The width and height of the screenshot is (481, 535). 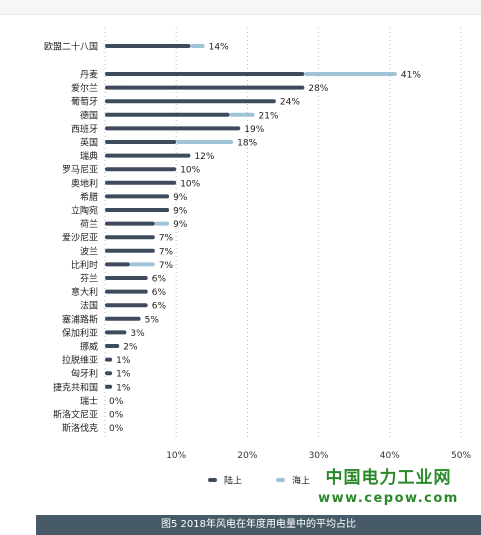 What do you see at coordinates (84, 265) in the screenshot?
I see `category-label: 比利时` at bounding box center [84, 265].